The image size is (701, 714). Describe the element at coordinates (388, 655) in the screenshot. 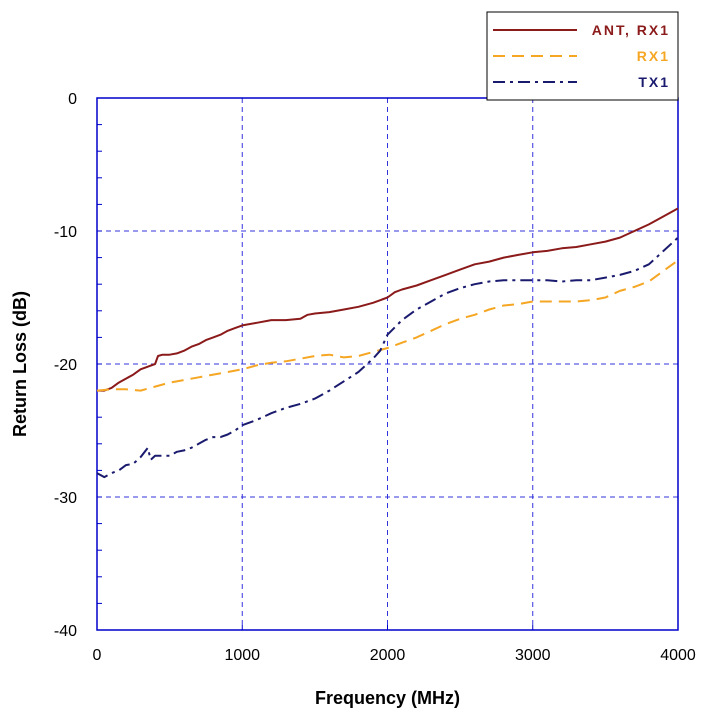

I see `x-tick-label: 2000` at that location.